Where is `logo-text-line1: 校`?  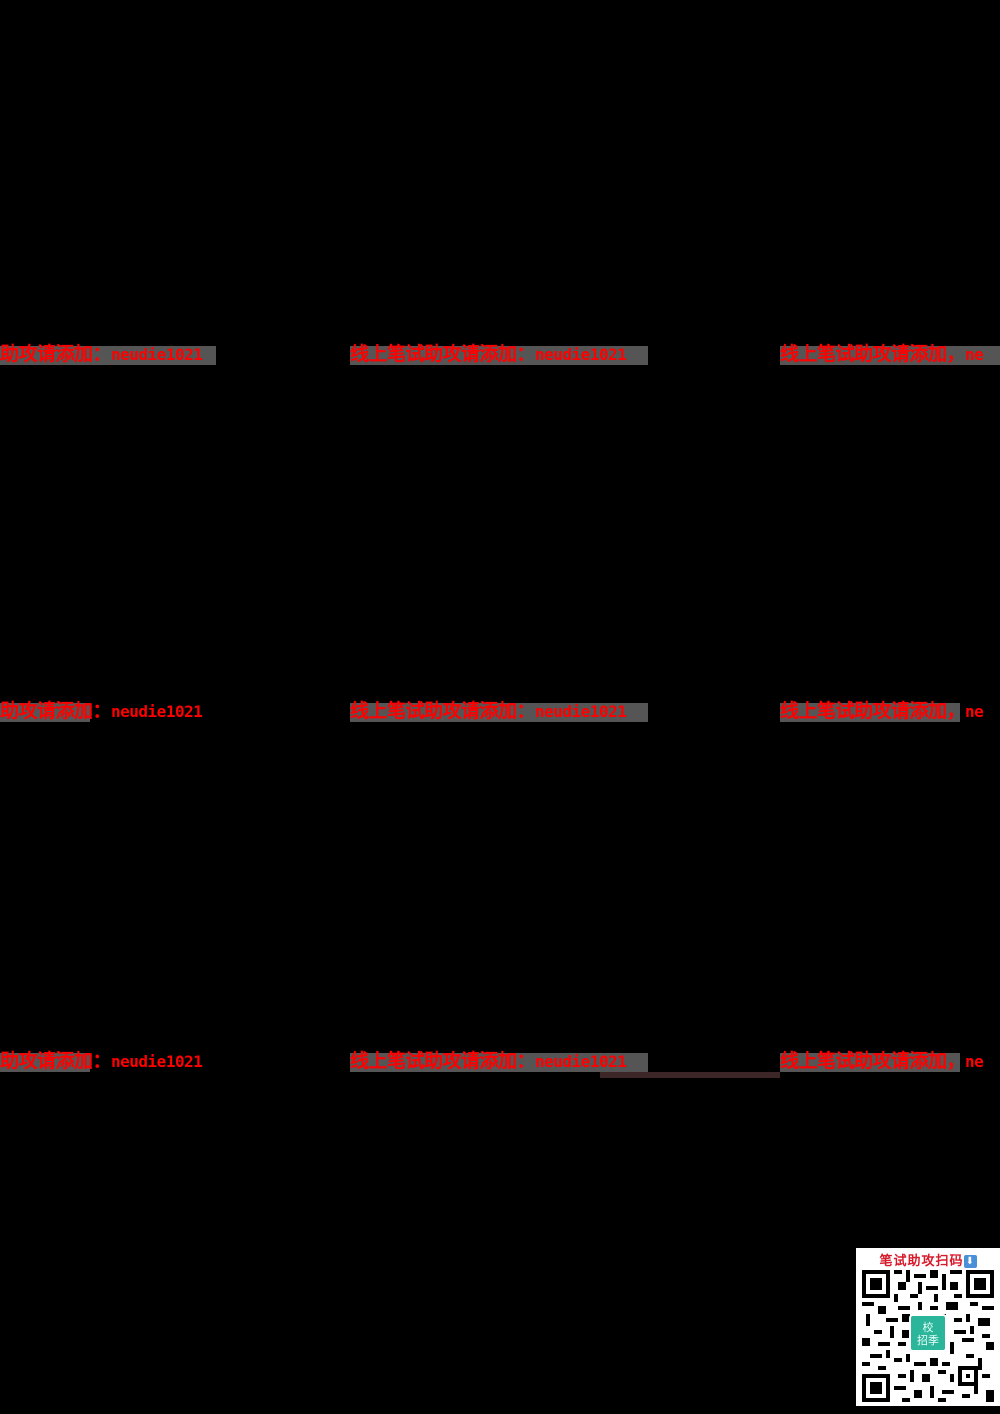
logo-text-line1: 校 is located at coordinates (928, 1327).